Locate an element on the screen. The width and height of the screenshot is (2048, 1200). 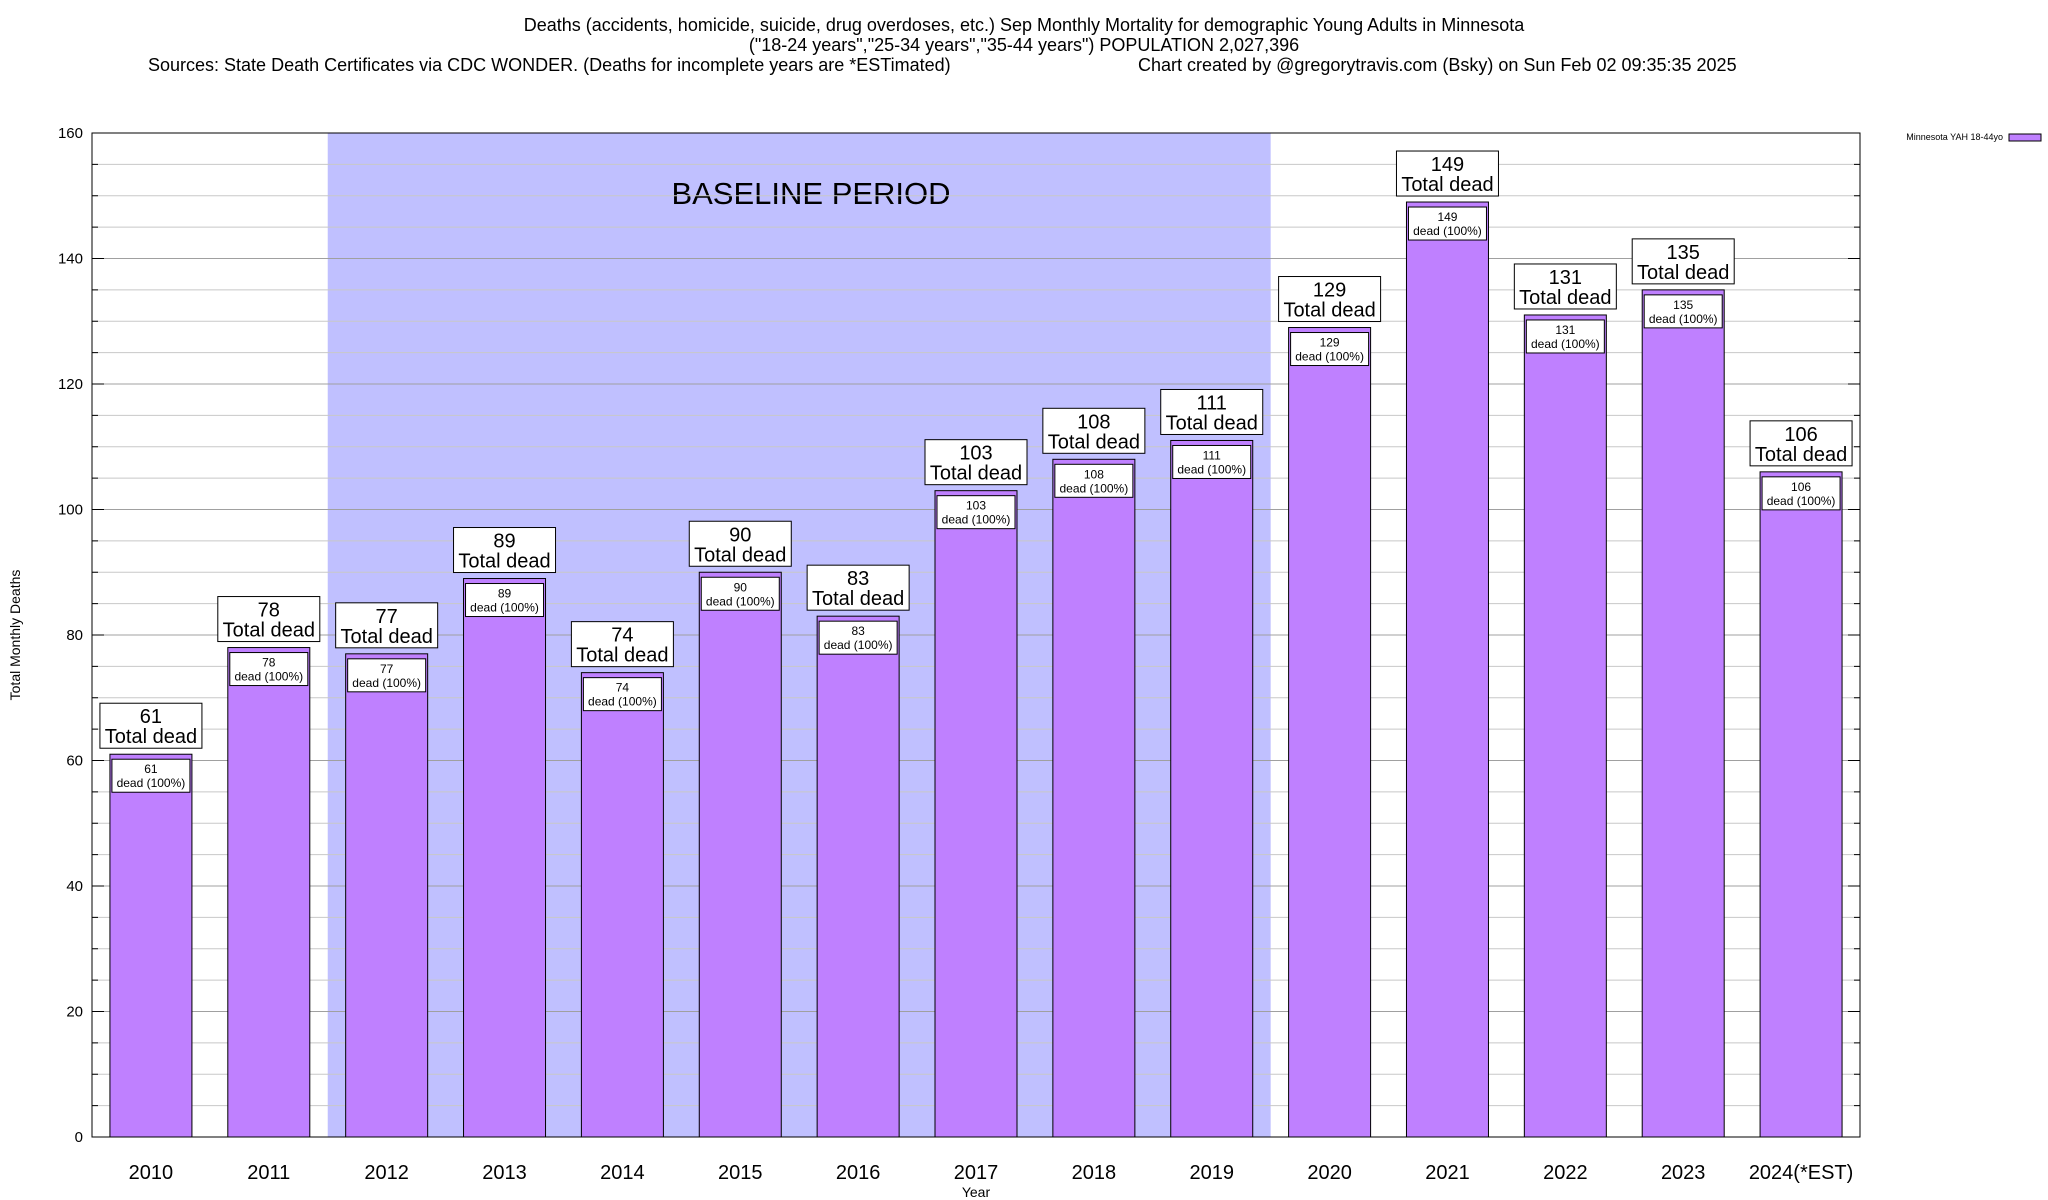
segment-value-label: 83 is located at coordinates (858, 631).